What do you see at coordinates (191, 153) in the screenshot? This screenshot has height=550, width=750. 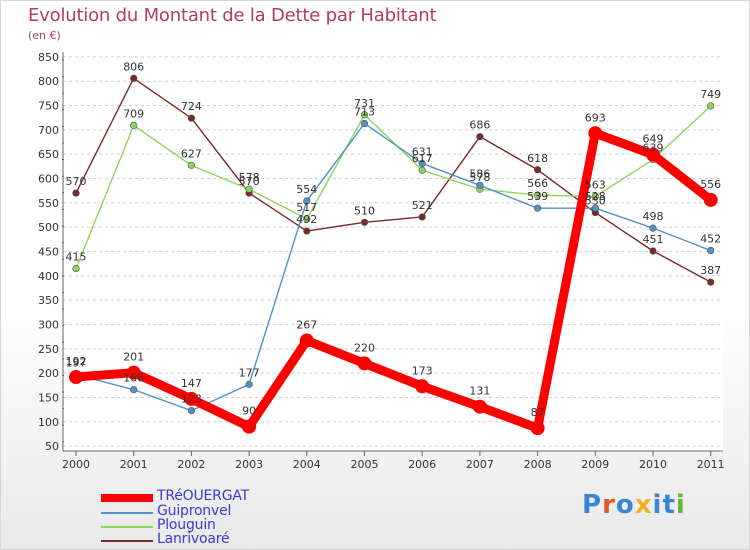 I see `data-label-plouguin: 627` at bounding box center [191, 153].